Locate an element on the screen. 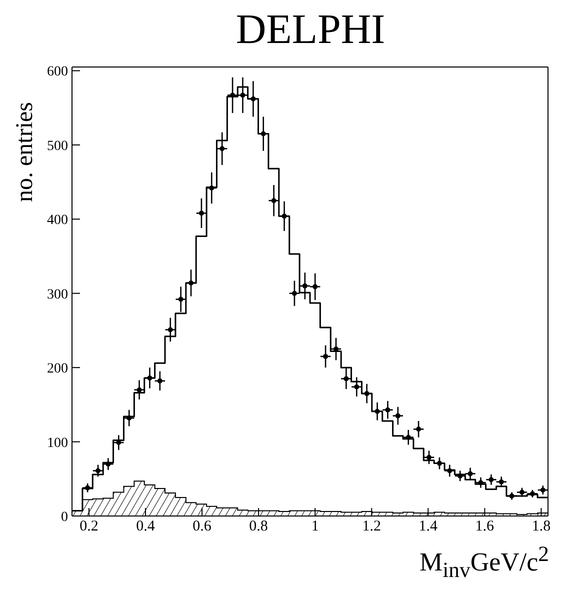 The width and height of the screenshot is (561, 589). y-tick-label: 600 is located at coordinates (57, 72).